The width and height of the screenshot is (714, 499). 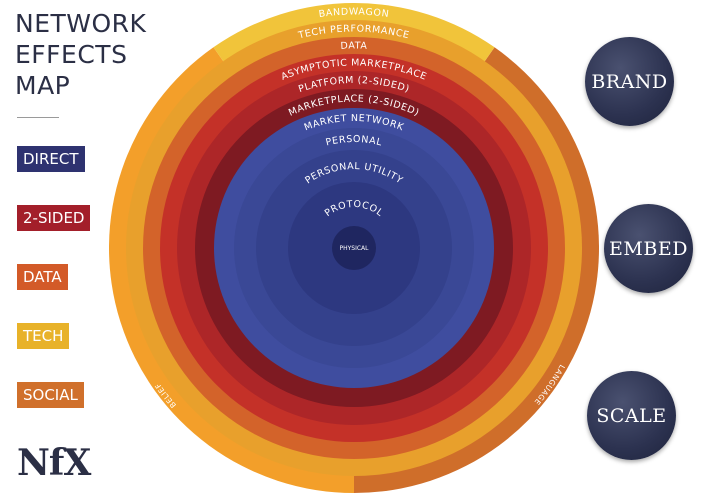 I want to click on ring-label-physical: PHYSICAL, so click(x=354, y=248).